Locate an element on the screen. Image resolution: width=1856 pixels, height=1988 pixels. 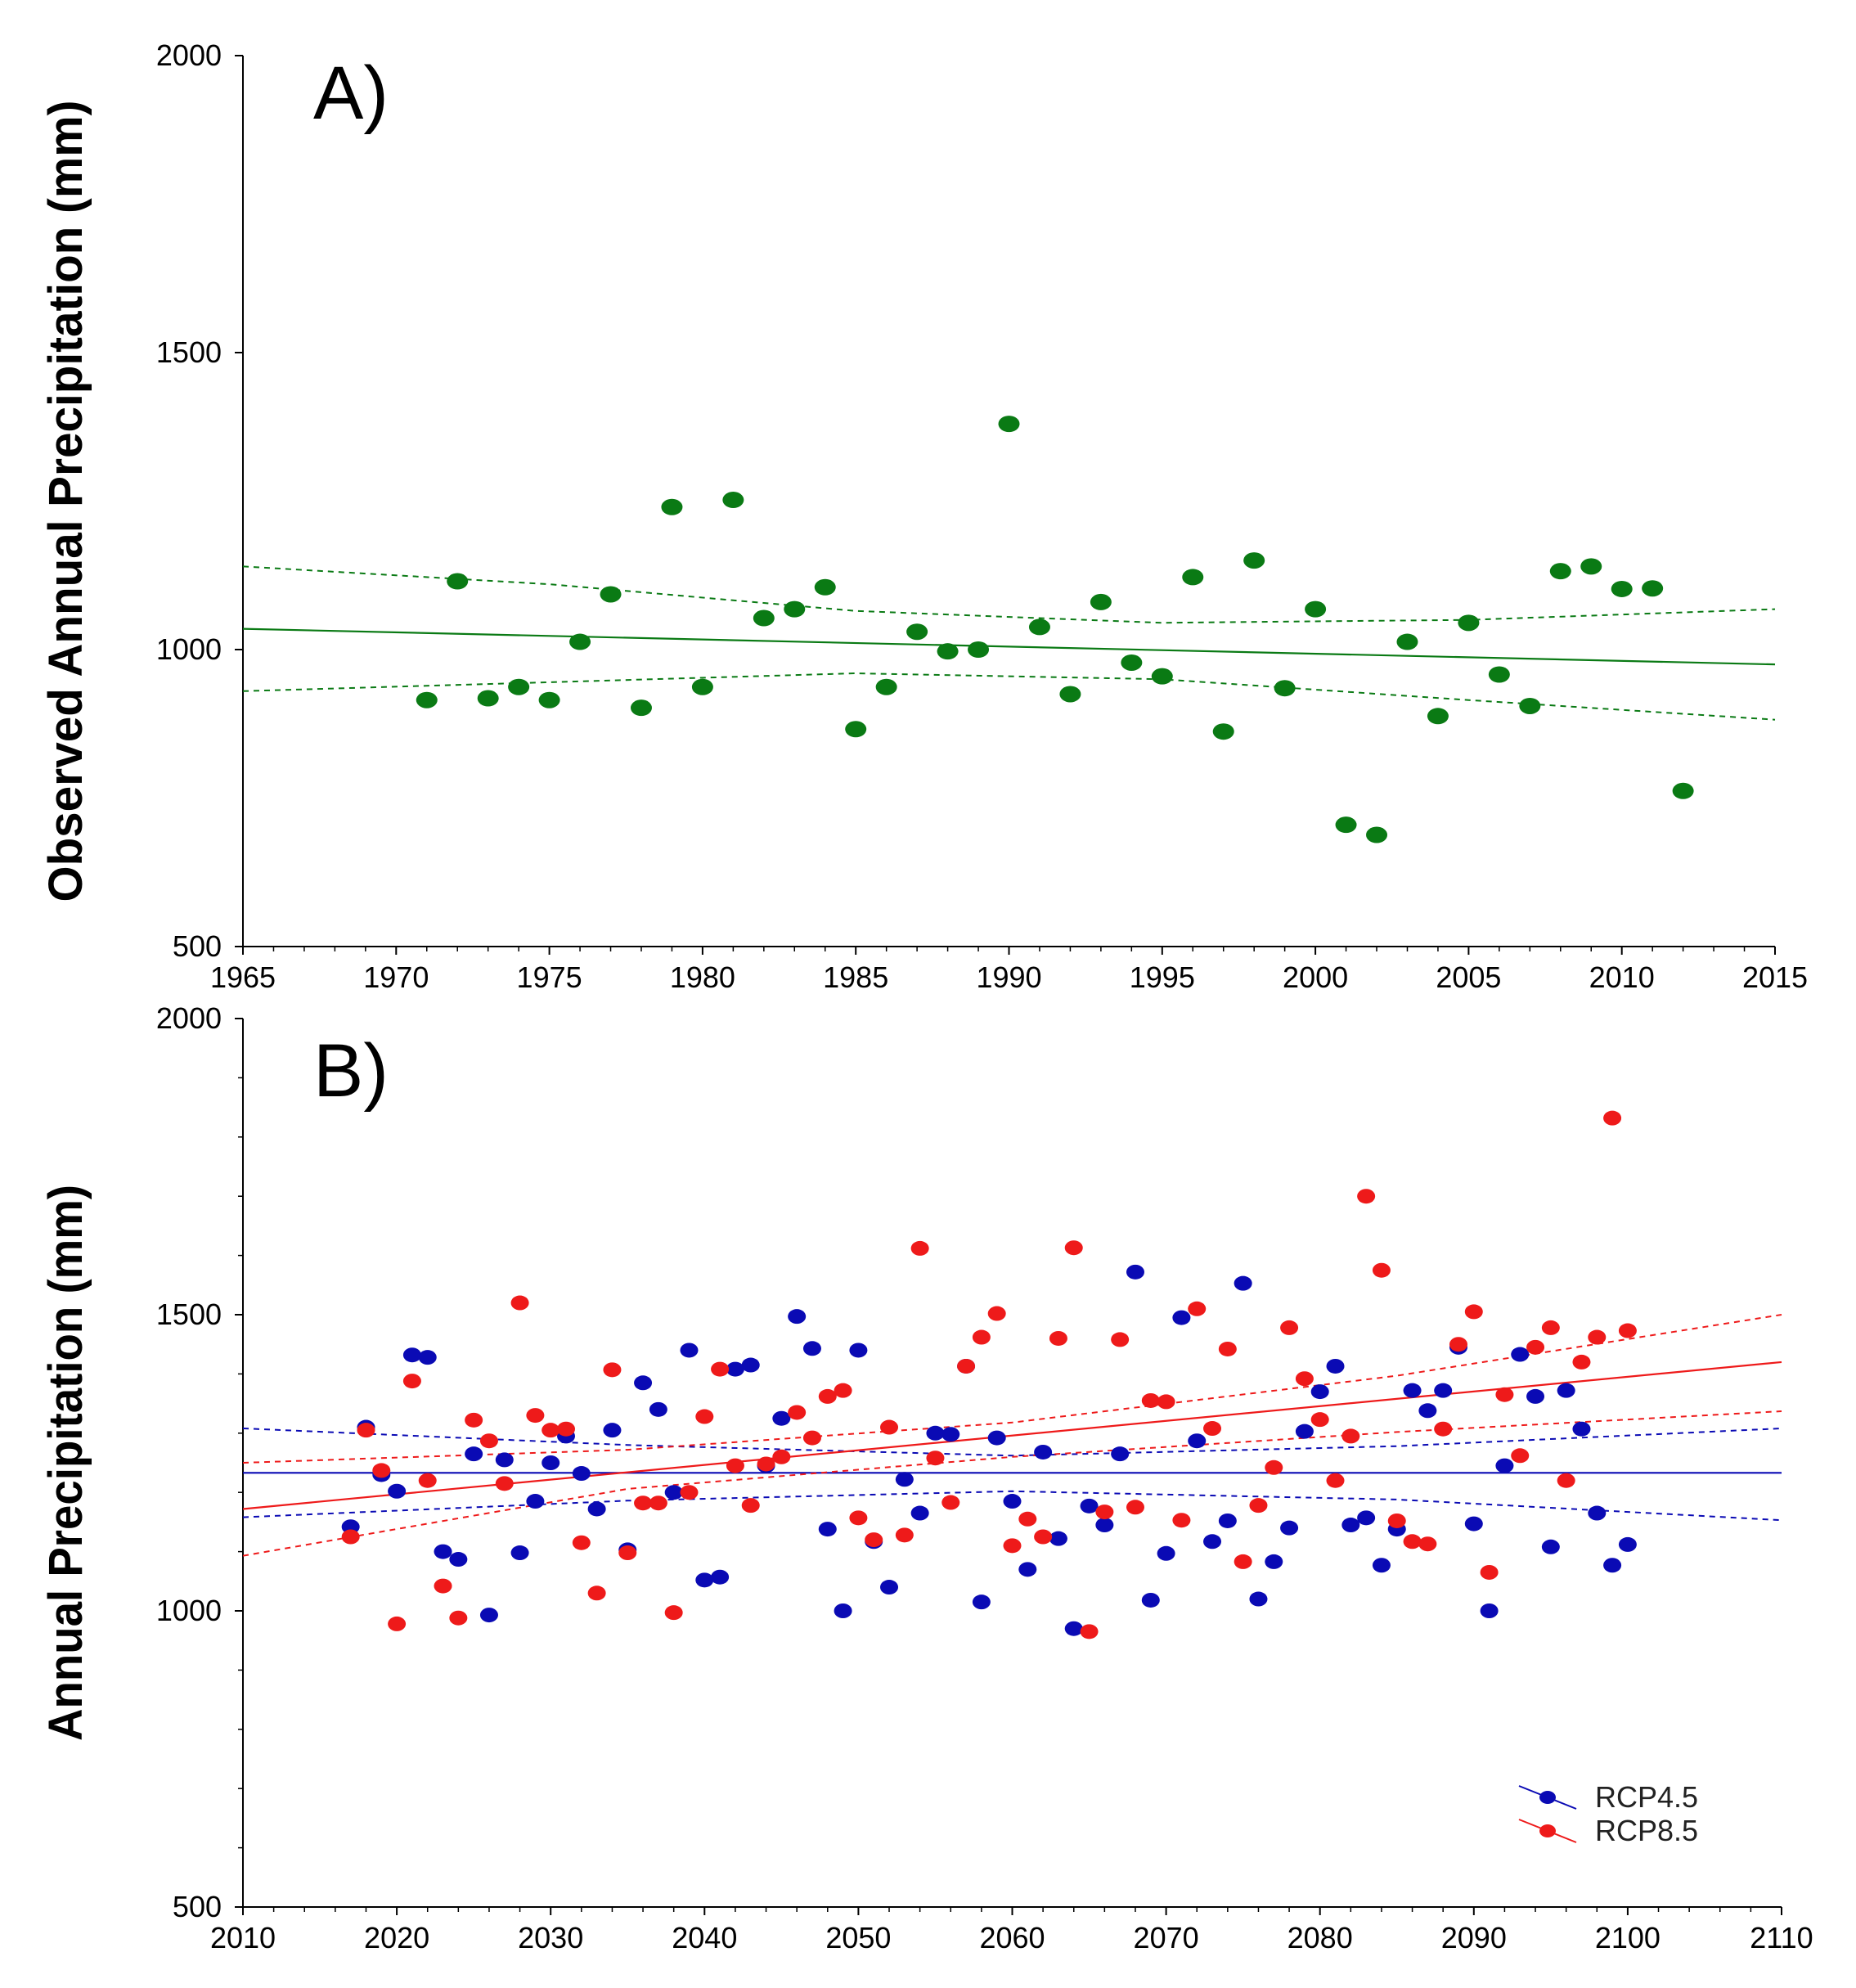
legend-label-rcp45: RCP4.5 is located at coordinates (1646, 1797).